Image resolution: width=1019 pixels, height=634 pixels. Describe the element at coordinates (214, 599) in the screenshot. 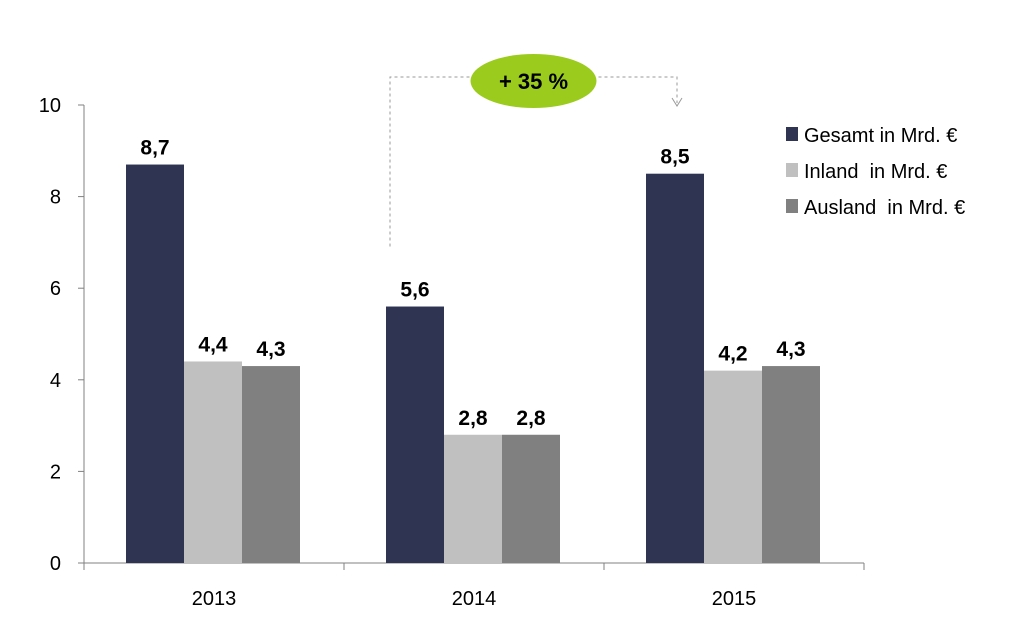

I see `x-category-label: 2013` at that location.